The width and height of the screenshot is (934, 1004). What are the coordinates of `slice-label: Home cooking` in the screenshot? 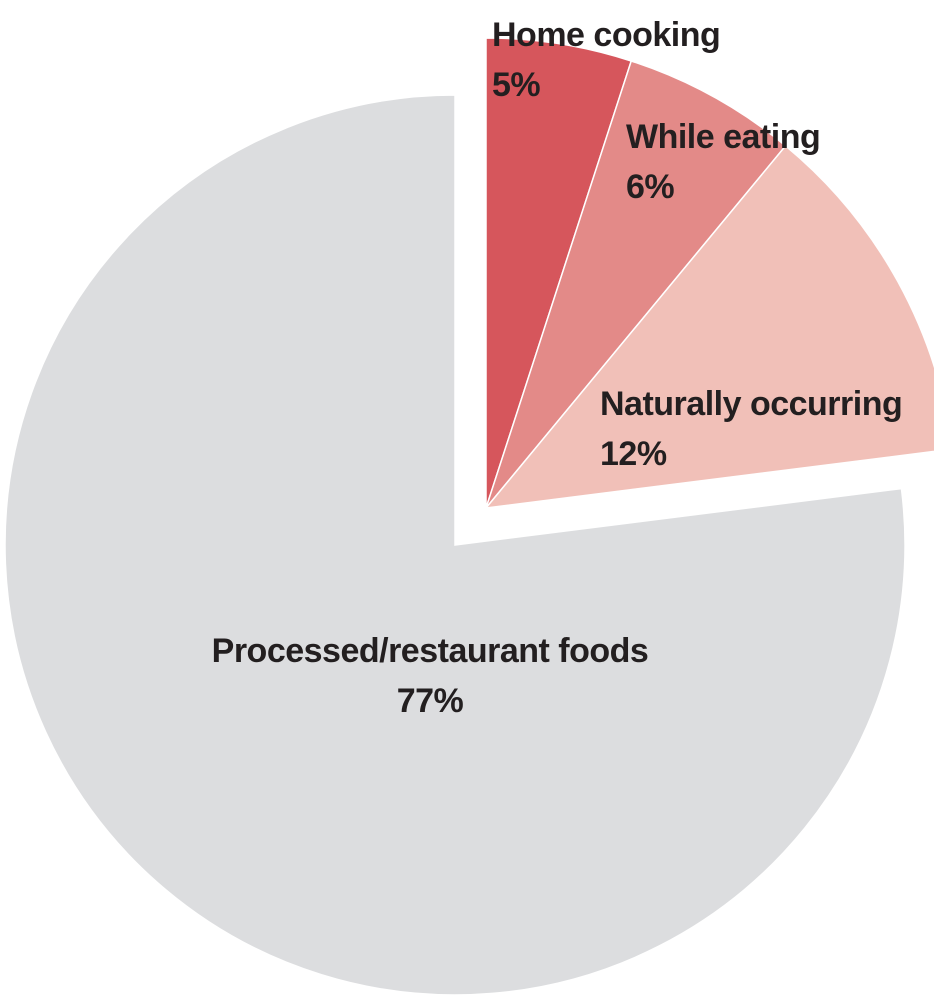 It's located at (606, 35).